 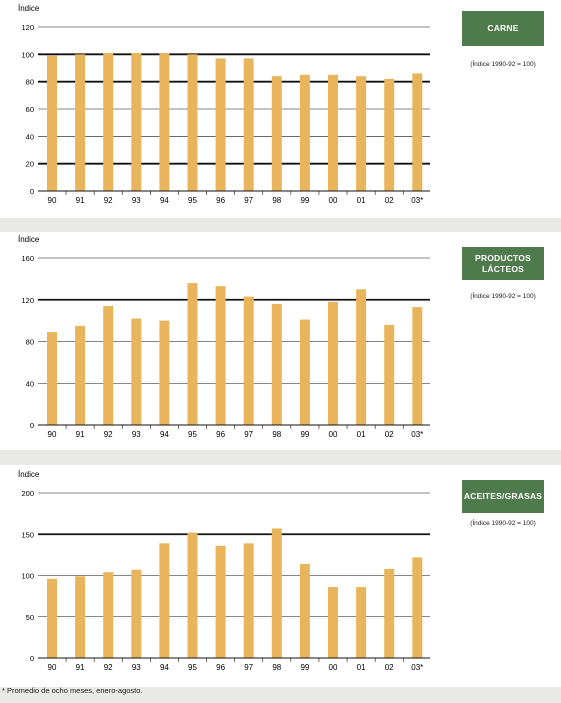 What do you see at coordinates (30, 109) in the screenshot?
I see `y-tick-label: 60` at bounding box center [30, 109].